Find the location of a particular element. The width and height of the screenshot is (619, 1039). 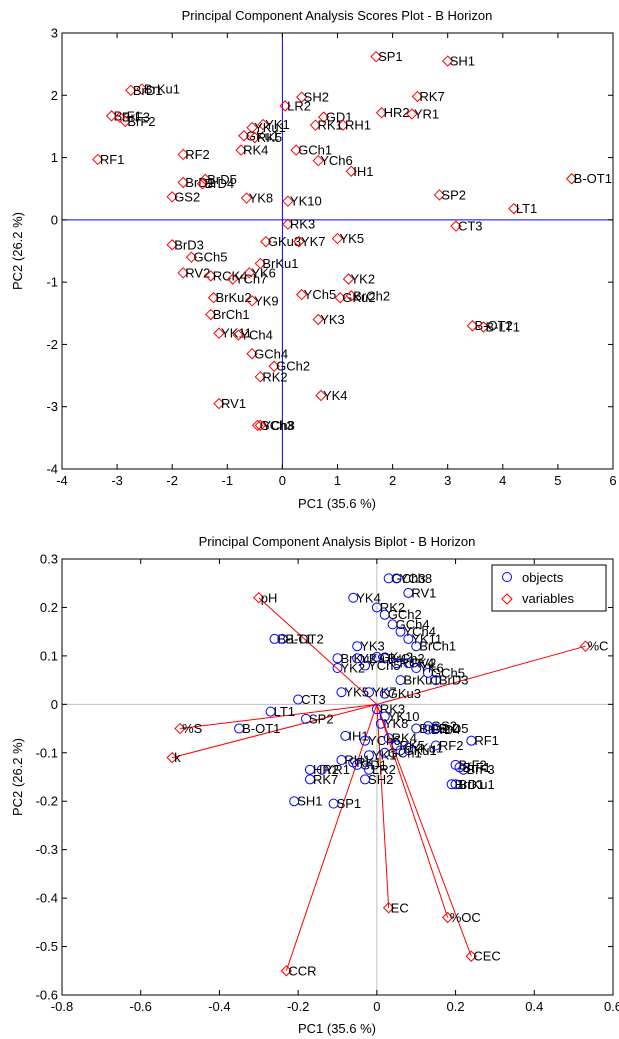

score-label-brd1: BrD1 is located at coordinates (148, 90).